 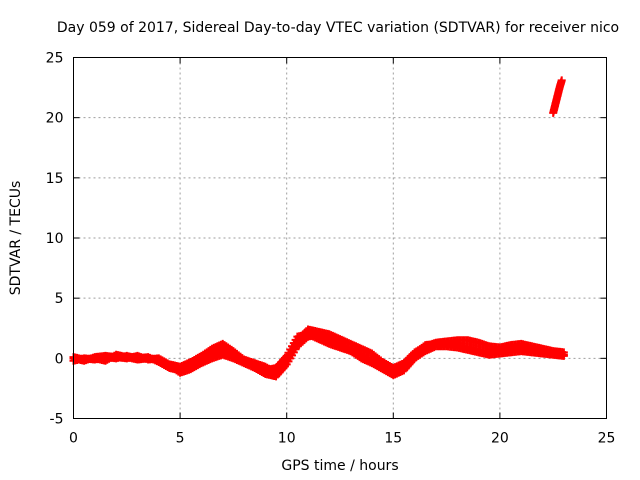 What do you see at coordinates (55, 239) in the screenshot?
I see `y-tick-label: 10` at bounding box center [55, 239].